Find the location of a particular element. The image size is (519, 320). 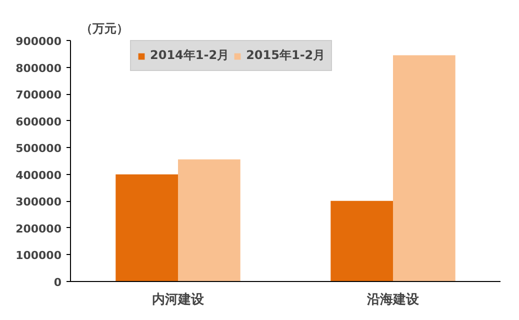

y-tick-label: 900000 is located at coordinates (39, 41).